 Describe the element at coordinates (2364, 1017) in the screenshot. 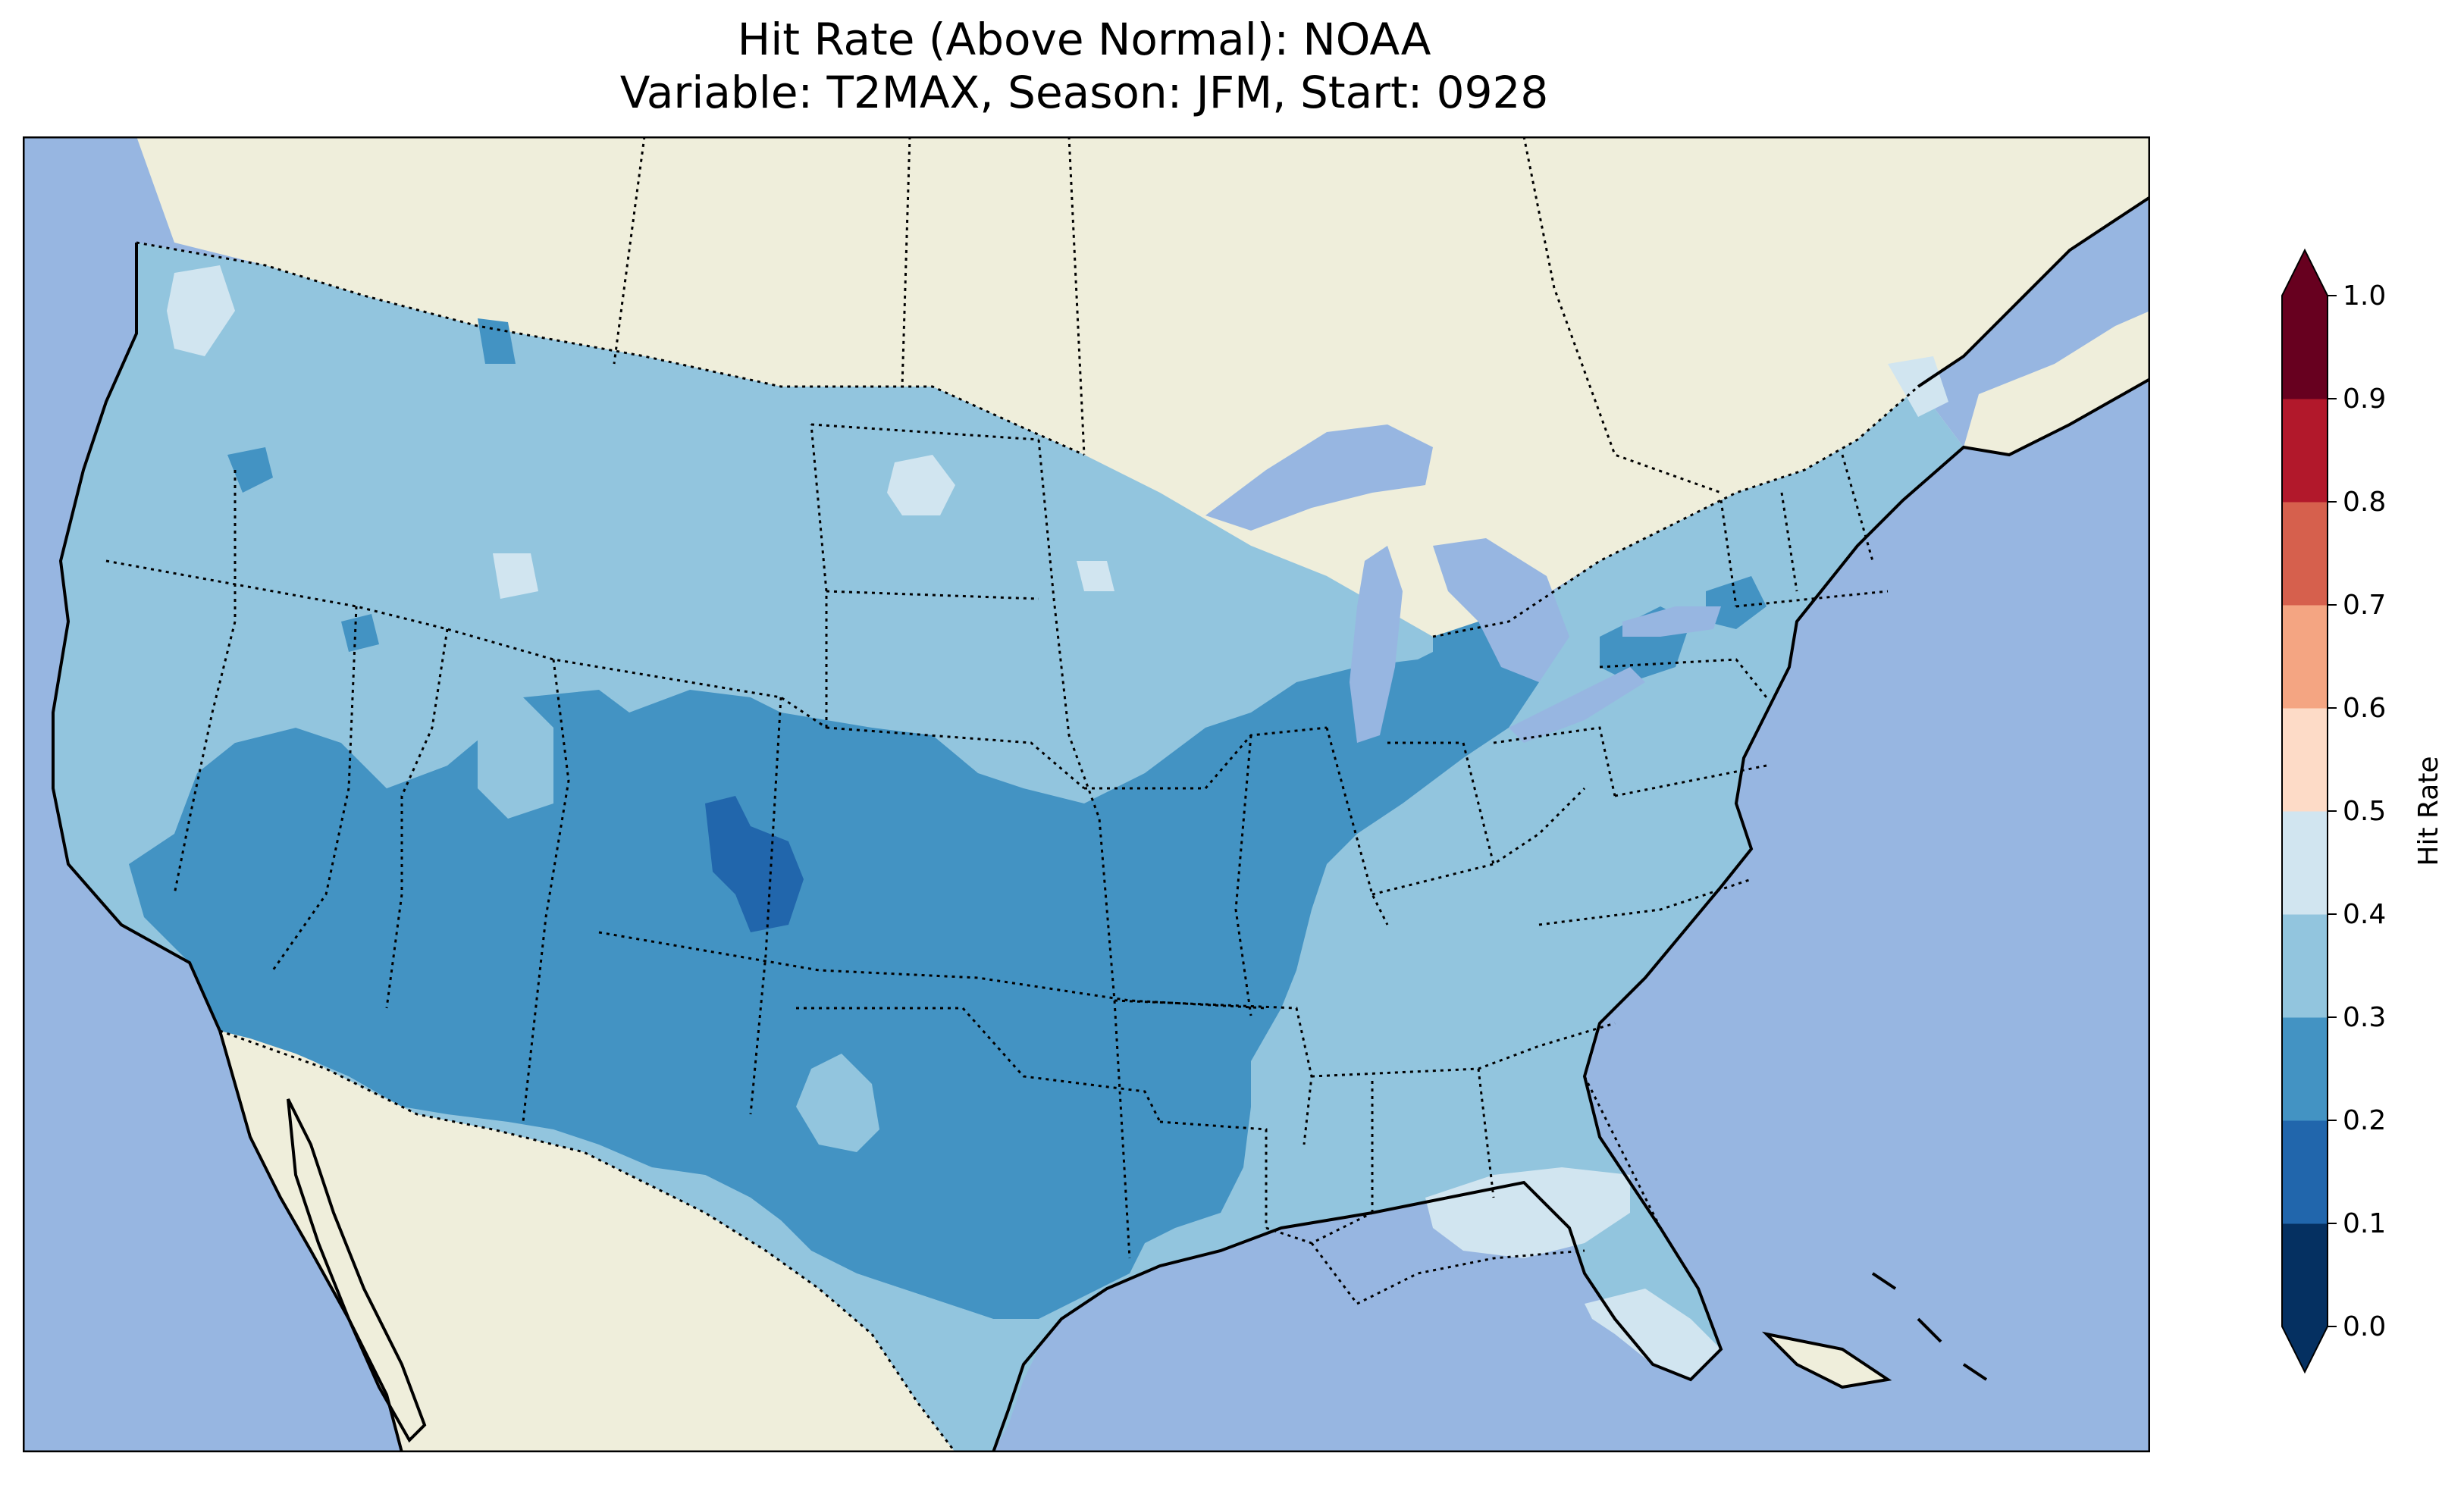

I see `colorbar-tick-label: 0.3` at that location.